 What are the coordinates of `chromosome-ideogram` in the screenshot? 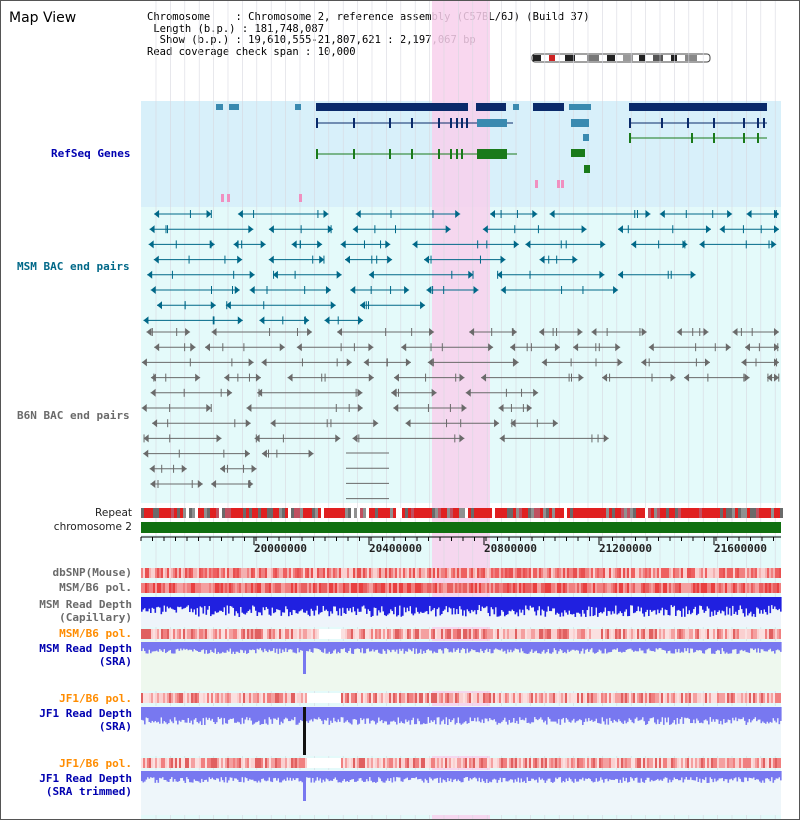 It's located at (621, 58).